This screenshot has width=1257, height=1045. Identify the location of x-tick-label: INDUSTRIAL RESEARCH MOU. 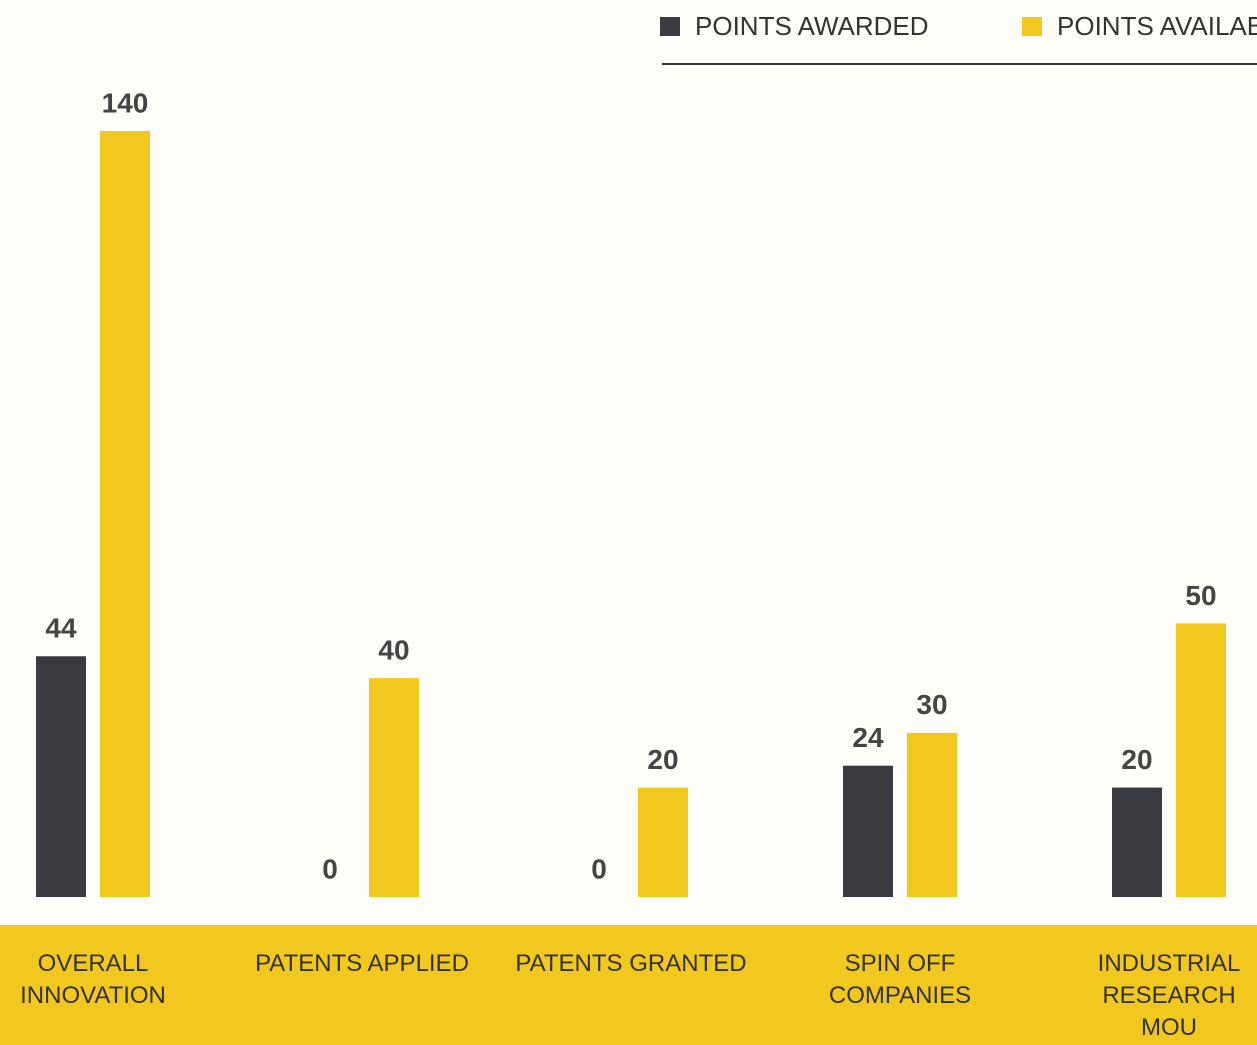
(1169, 995).